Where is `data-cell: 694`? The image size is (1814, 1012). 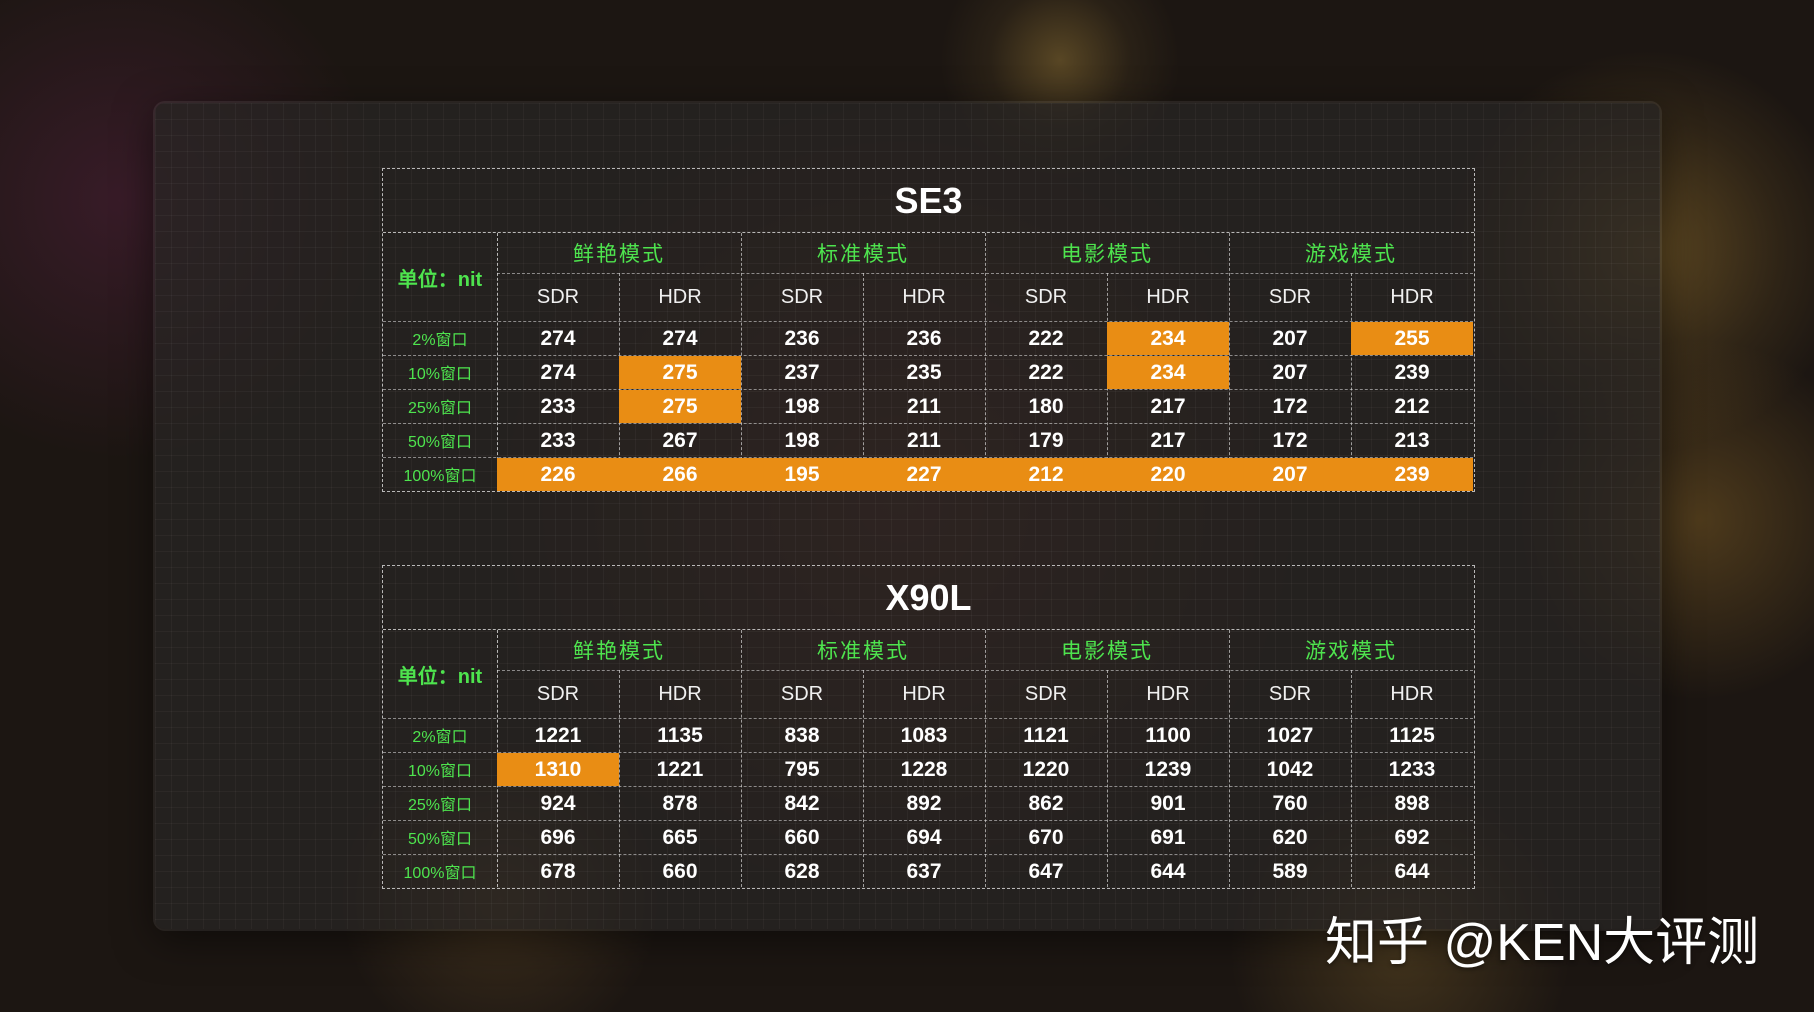 data-cell: 694 is located at coordinates (924, 837).